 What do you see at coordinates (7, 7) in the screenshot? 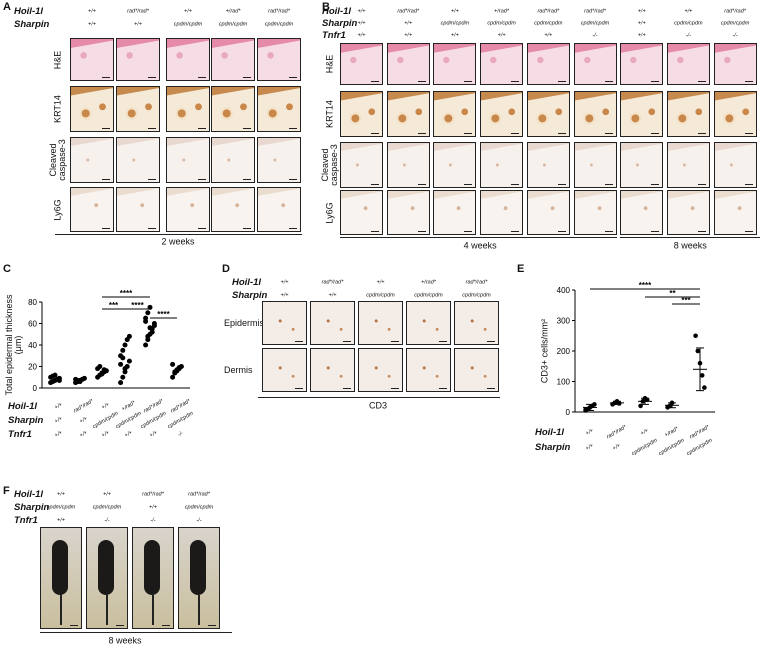
I see `panel-letter: A` at bounding box center [7, 7].